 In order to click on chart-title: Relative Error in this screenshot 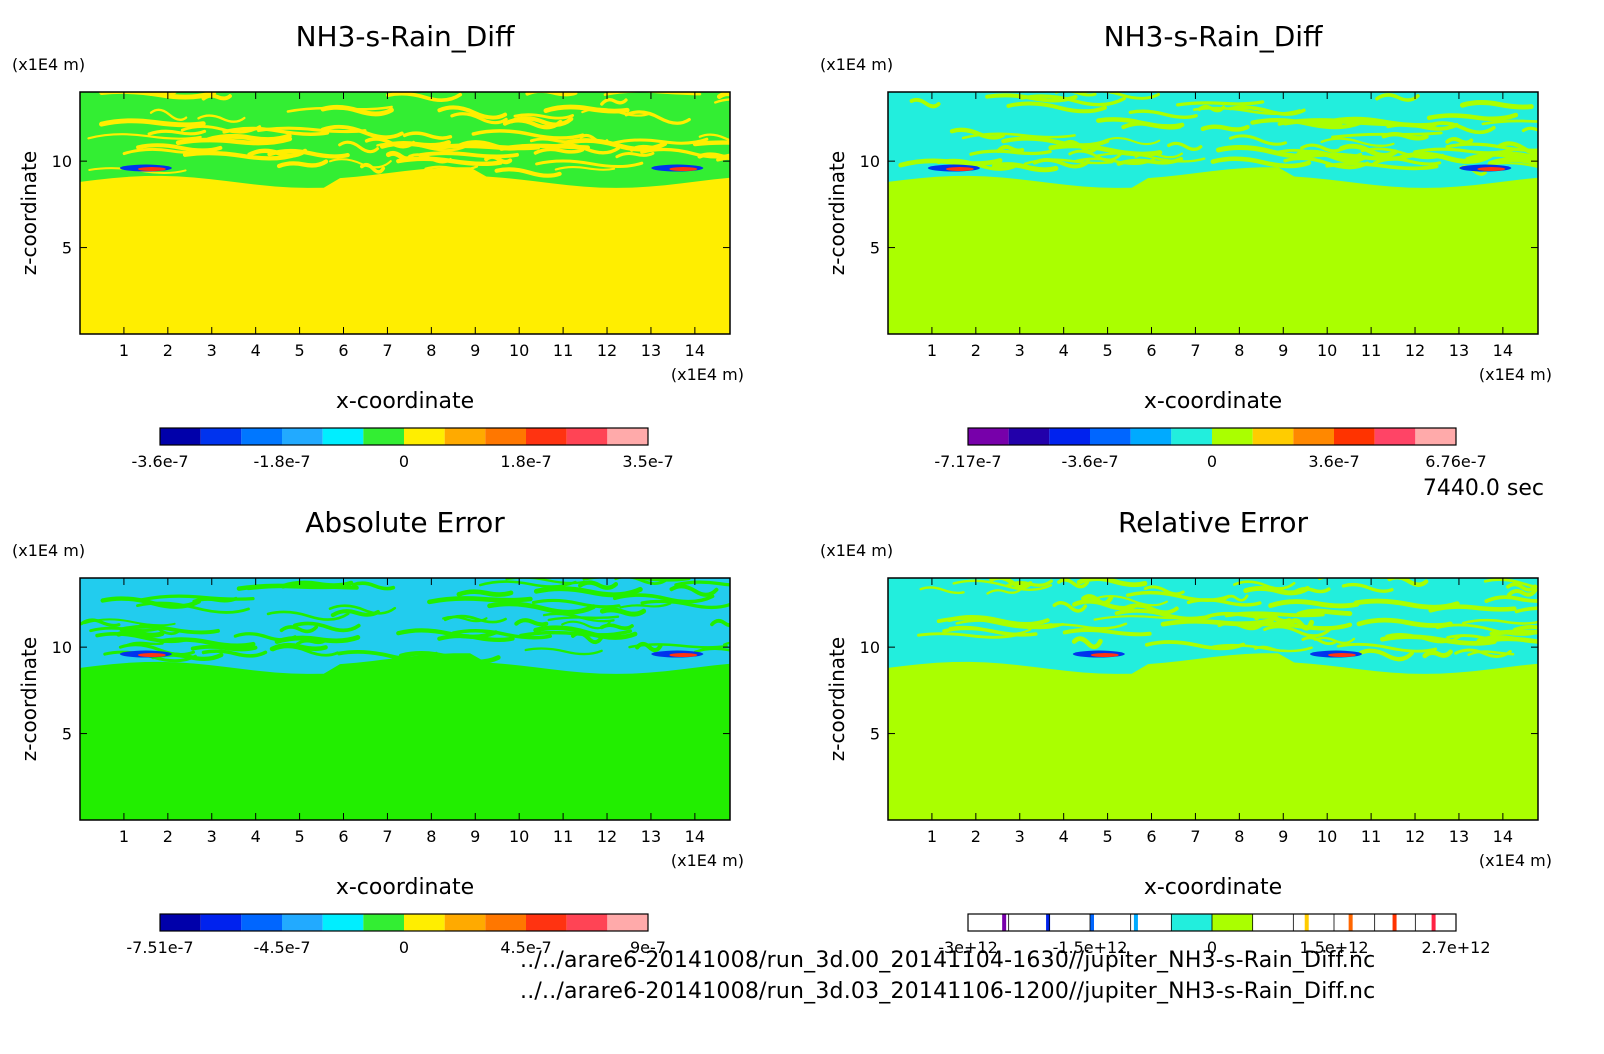, I will do `click(1213, 522)`.